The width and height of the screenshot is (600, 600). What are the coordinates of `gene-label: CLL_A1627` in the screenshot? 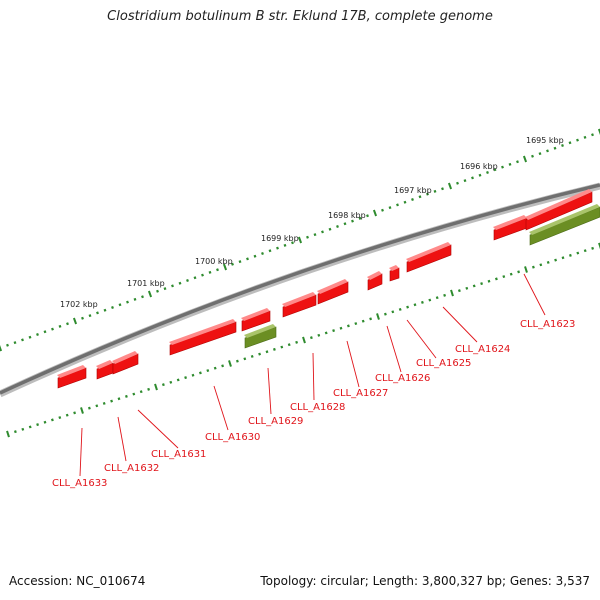 It's located at (360, 393).